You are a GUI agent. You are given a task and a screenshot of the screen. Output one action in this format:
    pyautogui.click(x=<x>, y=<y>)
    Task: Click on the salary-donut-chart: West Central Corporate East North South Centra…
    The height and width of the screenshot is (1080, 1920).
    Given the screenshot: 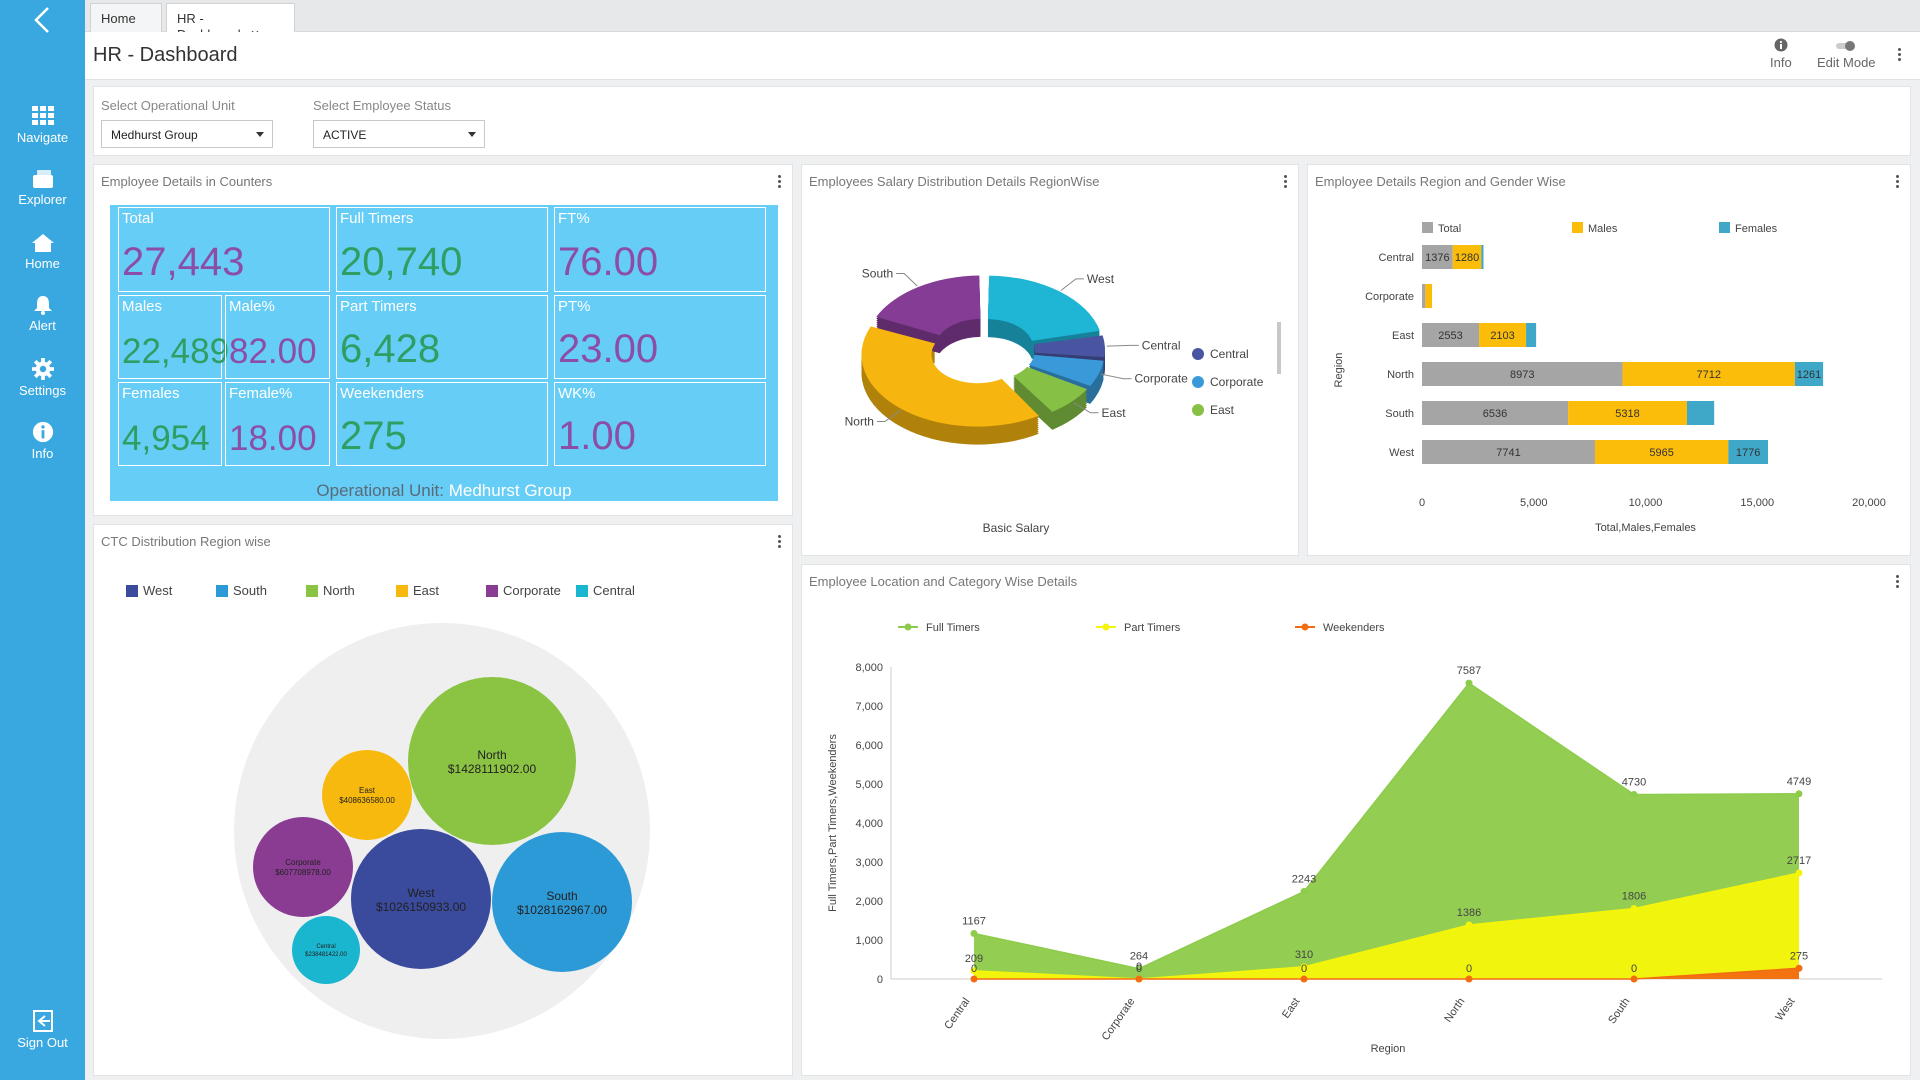 What is the action you would take?
    pyautogui.click(x=1063, y=400)
    